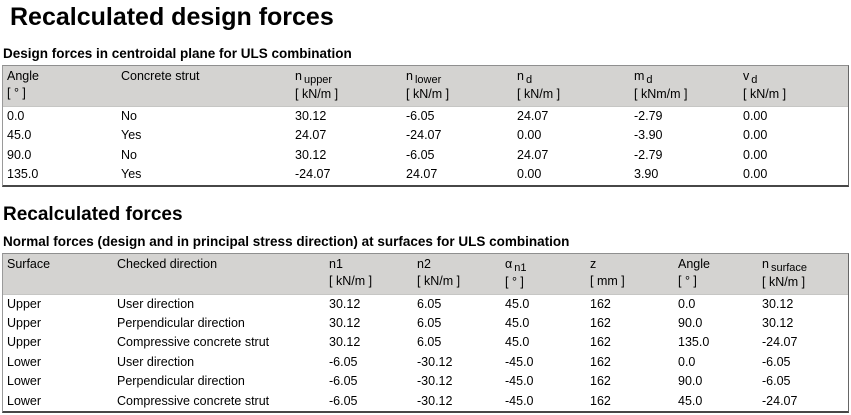 The height and width of the screenshot is (415, 851). I want to click on table-cell: No, so click(129, 116).